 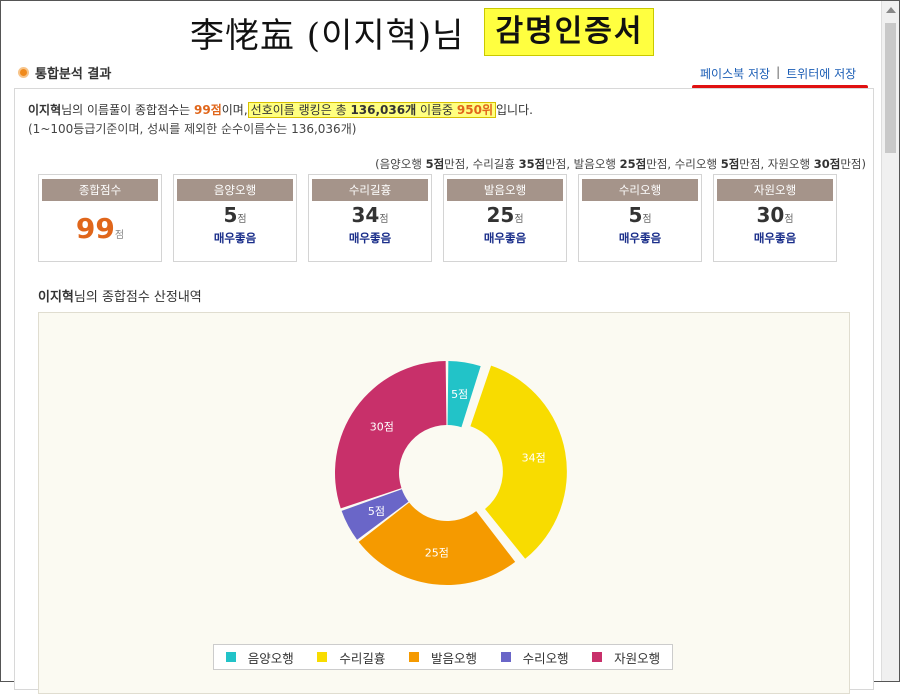 What do you see at coordinates (776, 164) in the screenshot?
I see `max-text: 만점, 자원오행` at bounding box center [776, 164].